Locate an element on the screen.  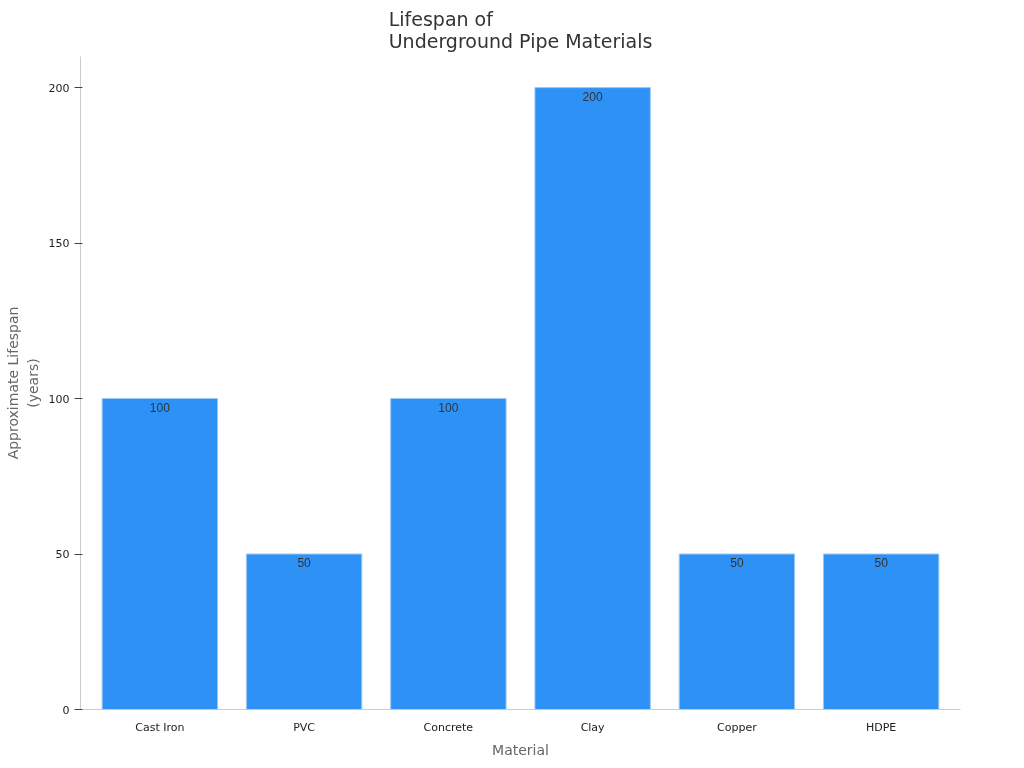
y-tick-label: 50 is located at coordinates (62, 555).